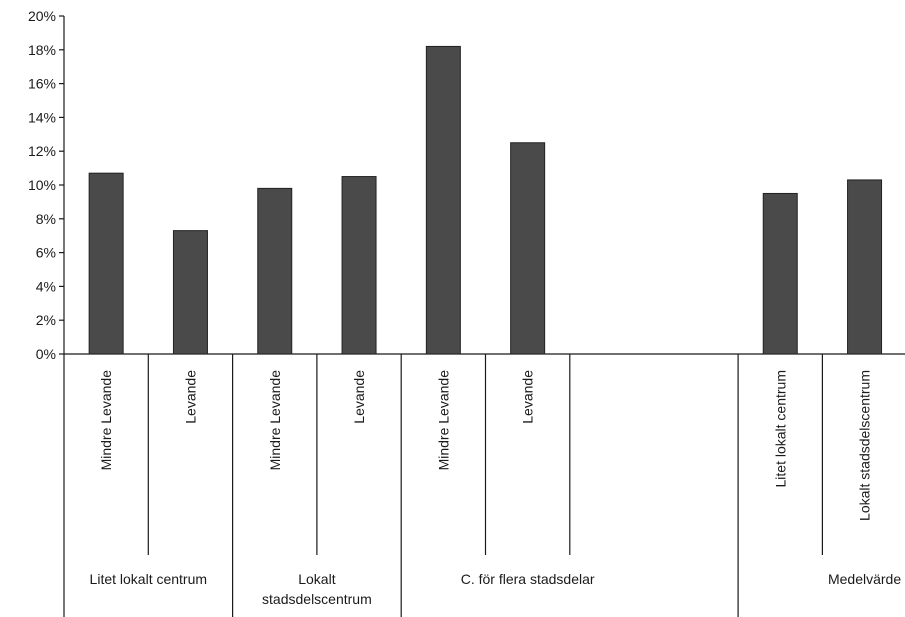 The height and width of the screenshot is (617, 905). I want to click on y-tick-label: 10%, so click(42, 185).